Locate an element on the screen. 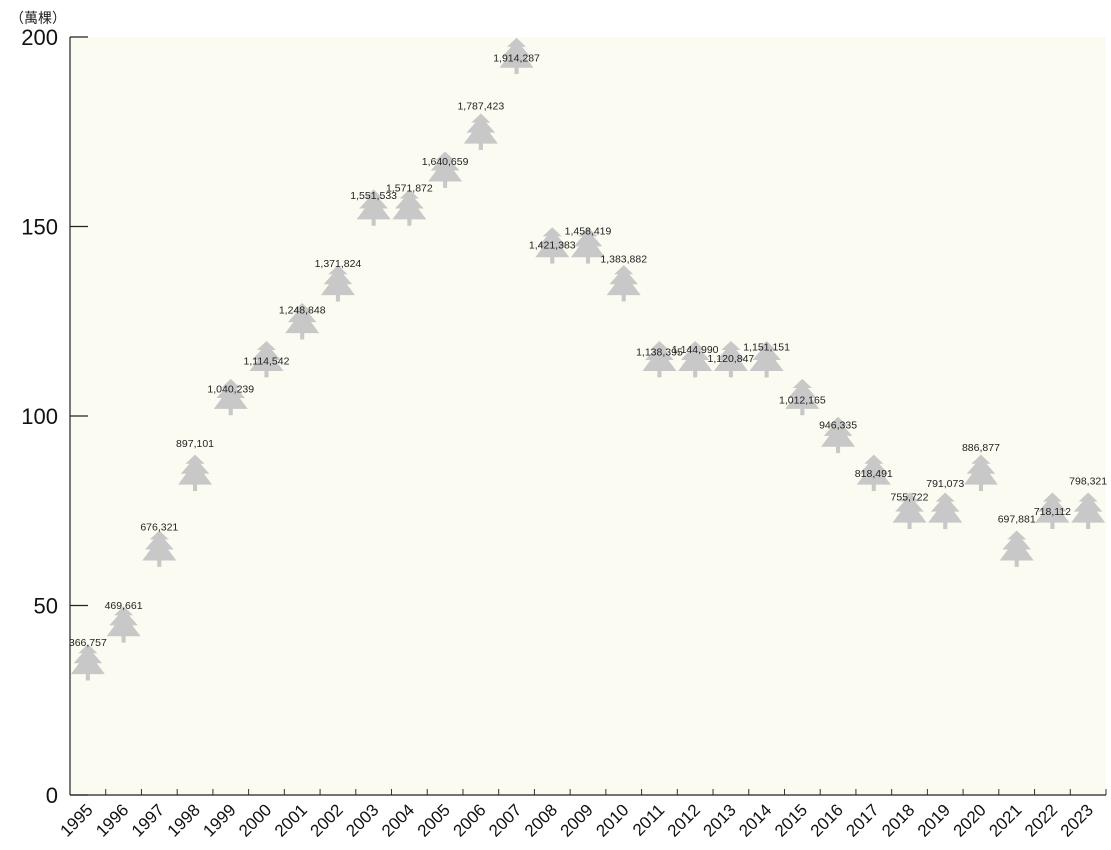 This screenshot has width=1111, height=850. data-label-2018: 755,722 is located at coordinates (910, 498).